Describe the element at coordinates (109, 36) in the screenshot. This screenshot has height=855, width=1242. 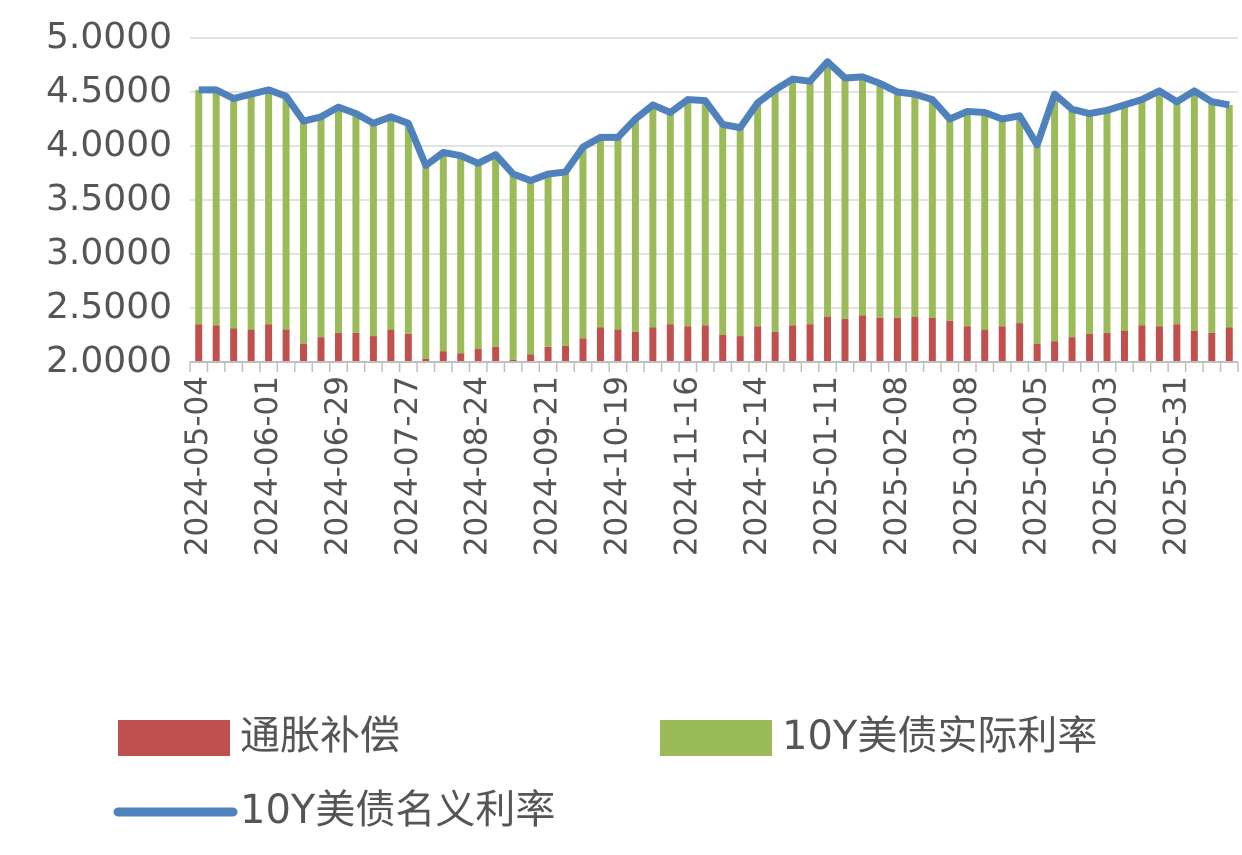
I see `y-tick-label: 5.0000` at that location.